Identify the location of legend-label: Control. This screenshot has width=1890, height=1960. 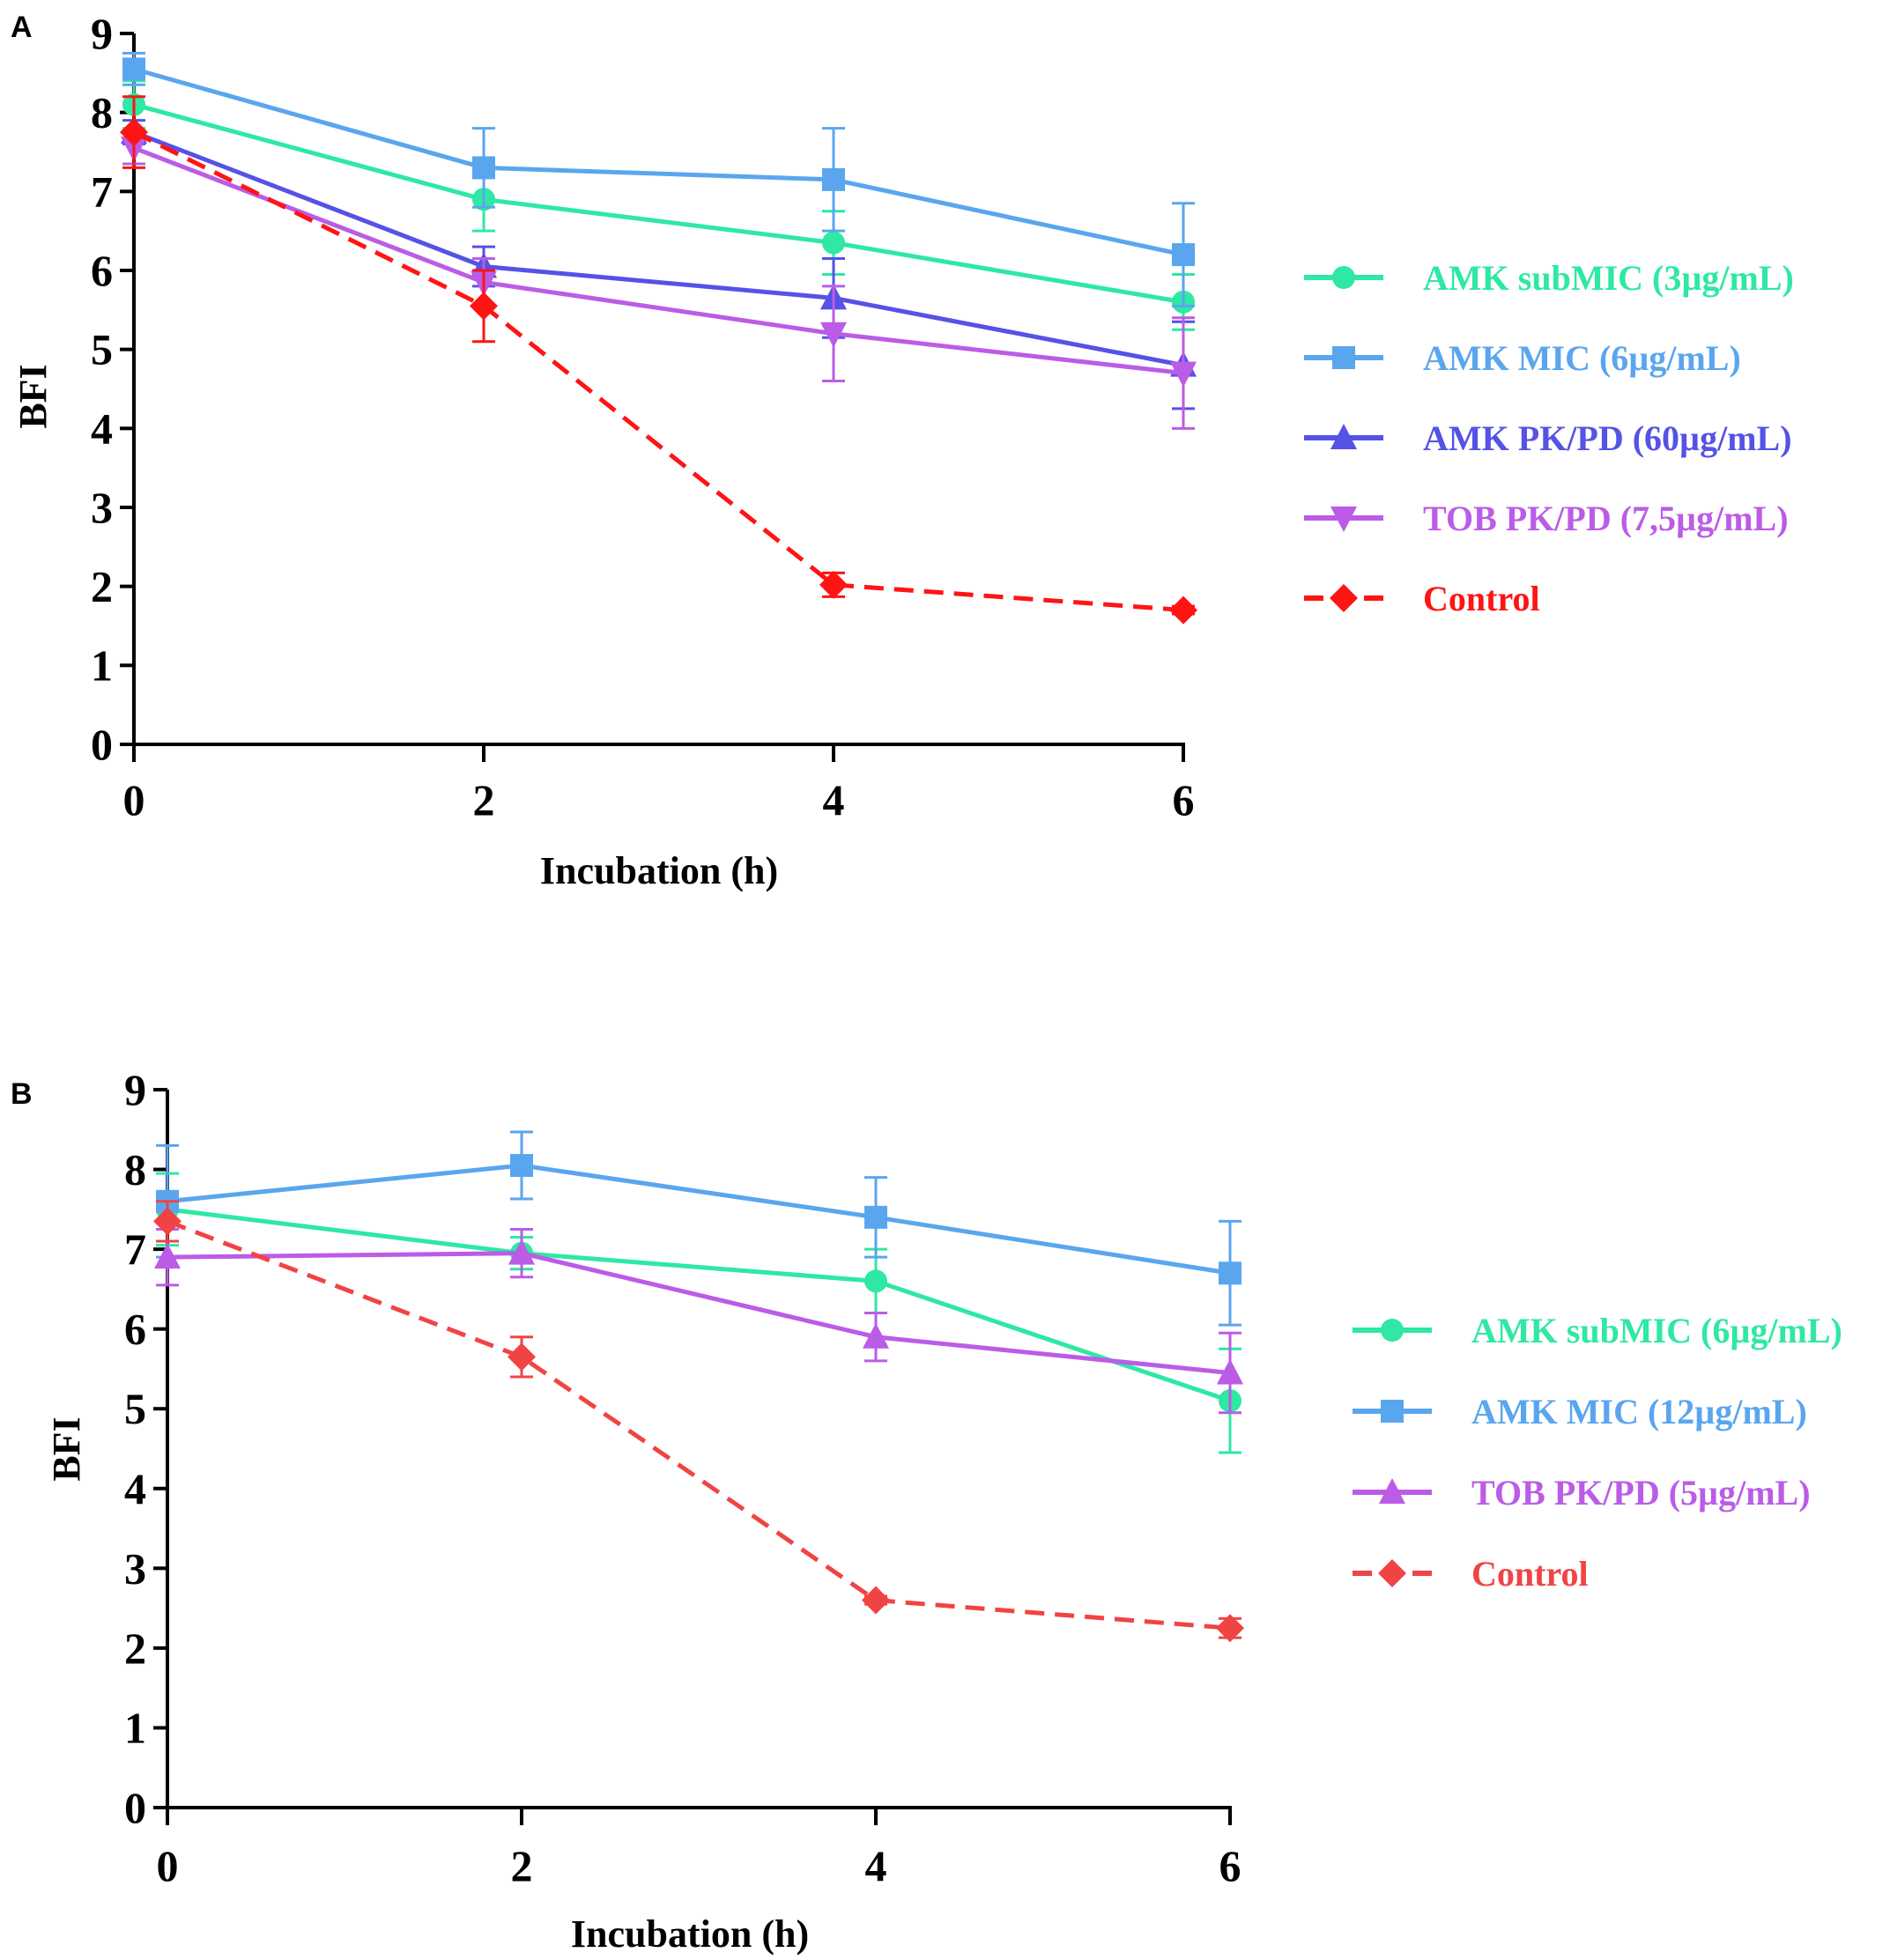
(1481, 598).